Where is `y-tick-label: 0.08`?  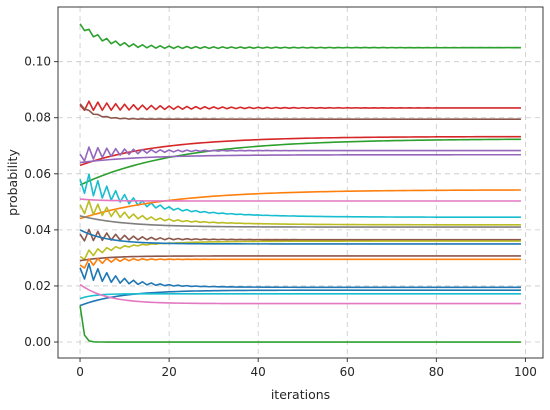
y-tick-label: 0.08 is located at coordinates (37, 118).